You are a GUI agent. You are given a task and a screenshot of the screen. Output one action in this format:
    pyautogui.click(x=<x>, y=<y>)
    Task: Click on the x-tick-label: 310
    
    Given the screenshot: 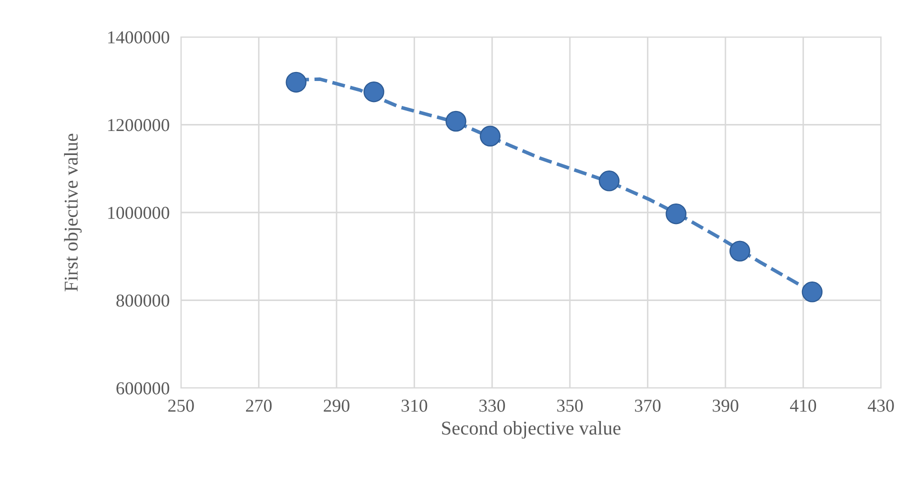 What is the action you would take?
    pyautogui.click(x=415, y=406)
    